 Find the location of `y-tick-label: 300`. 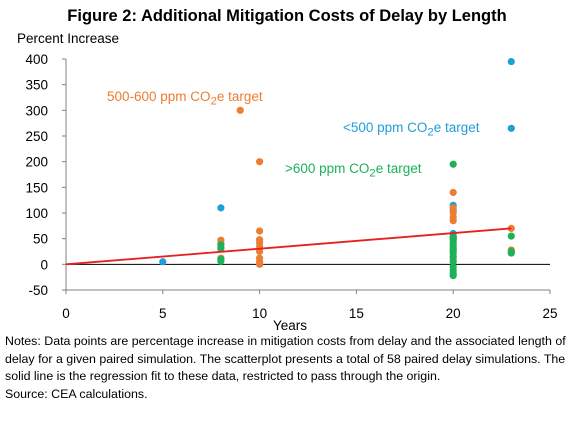

y-tick-label: 300 is located at coordinates (36, 110).